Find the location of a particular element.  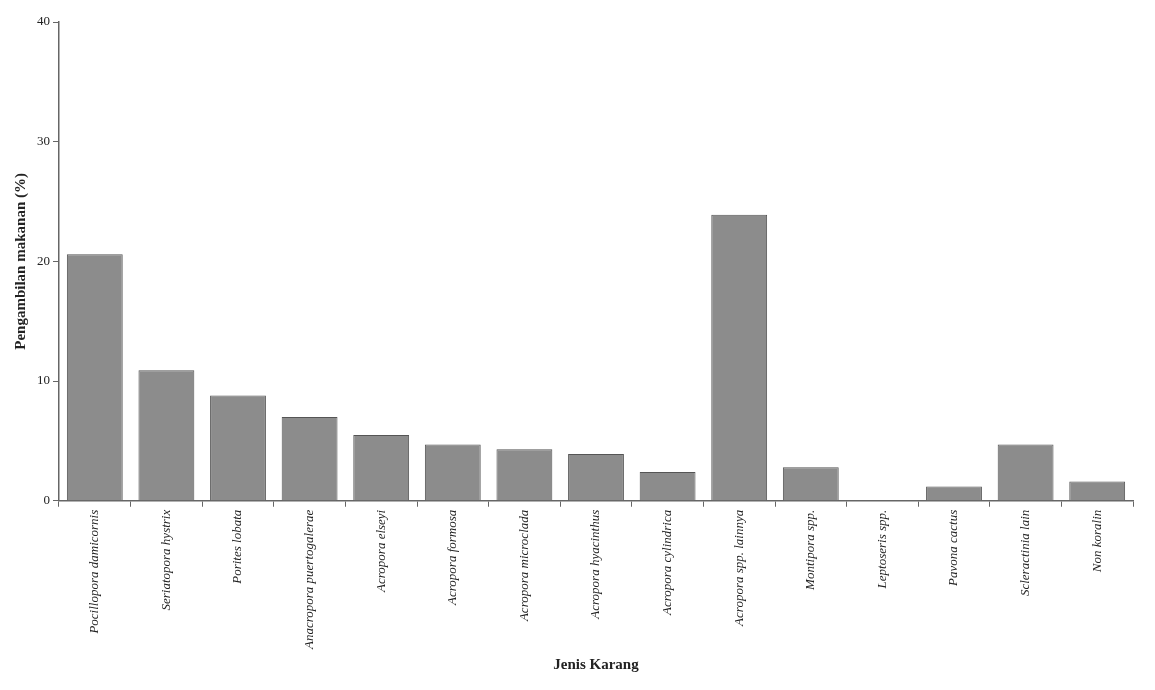

x-tick-label: Pocillopora damicornis is located at coordinates (94, 572).